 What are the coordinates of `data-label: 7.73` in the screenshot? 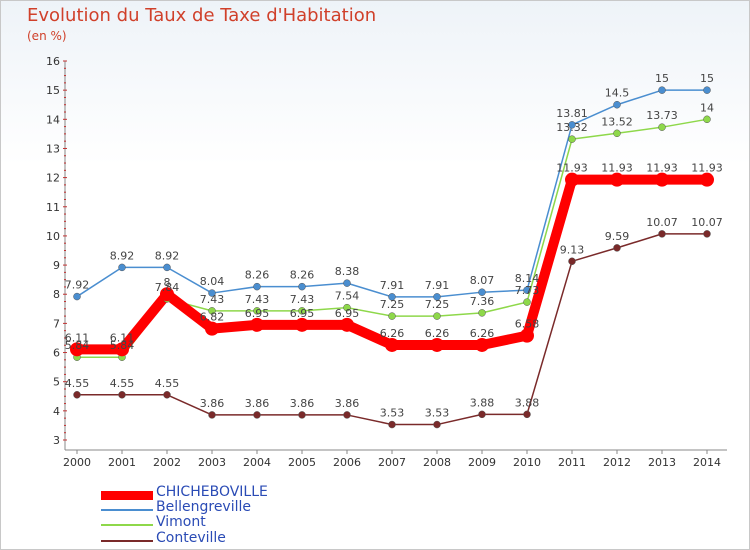 It's located at (527, 290).